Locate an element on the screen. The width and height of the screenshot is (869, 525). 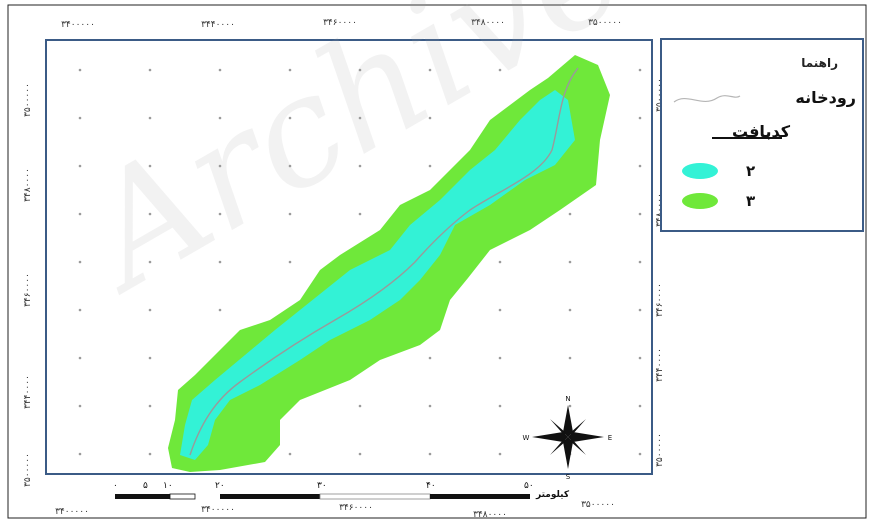
coordinate-tick-label: ۳۴۸۰۰۰۰ is located at coordinates (488, 23).